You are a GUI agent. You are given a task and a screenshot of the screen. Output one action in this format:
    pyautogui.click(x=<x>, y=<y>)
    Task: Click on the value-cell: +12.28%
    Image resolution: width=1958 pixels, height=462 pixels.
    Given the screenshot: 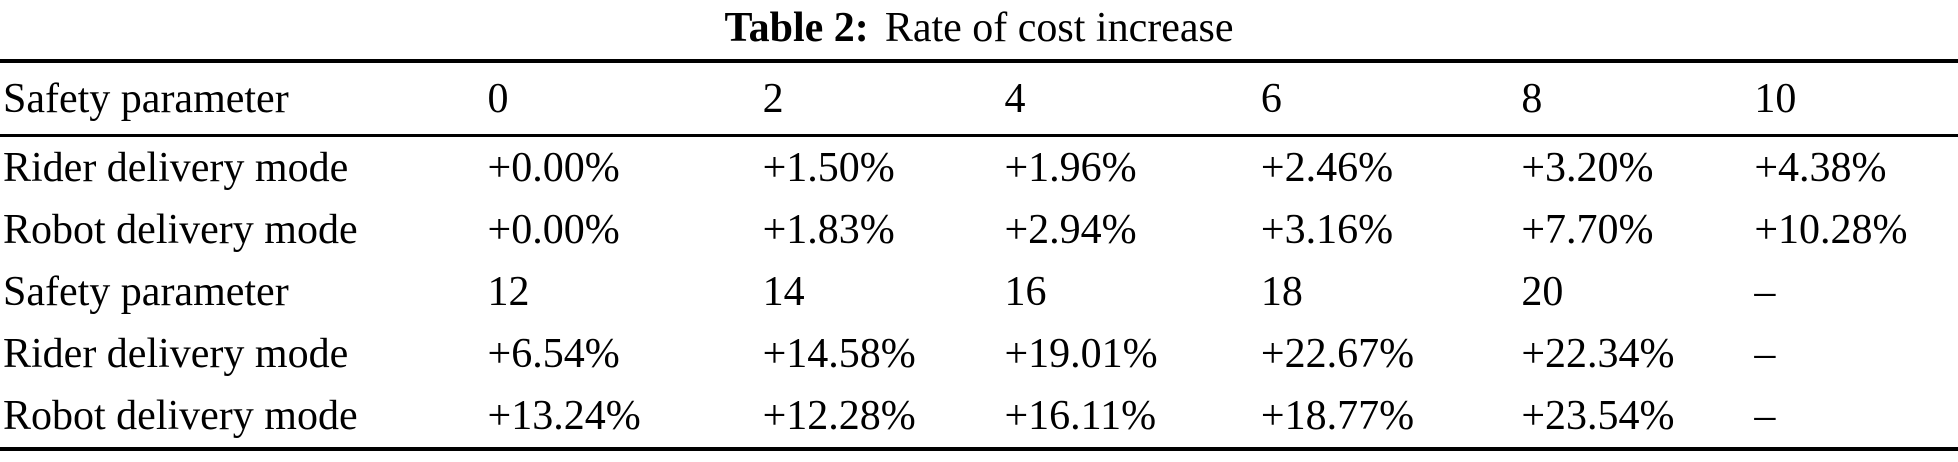 What is the action you would take?
    pyautogui.click(x=839, y=416)
    